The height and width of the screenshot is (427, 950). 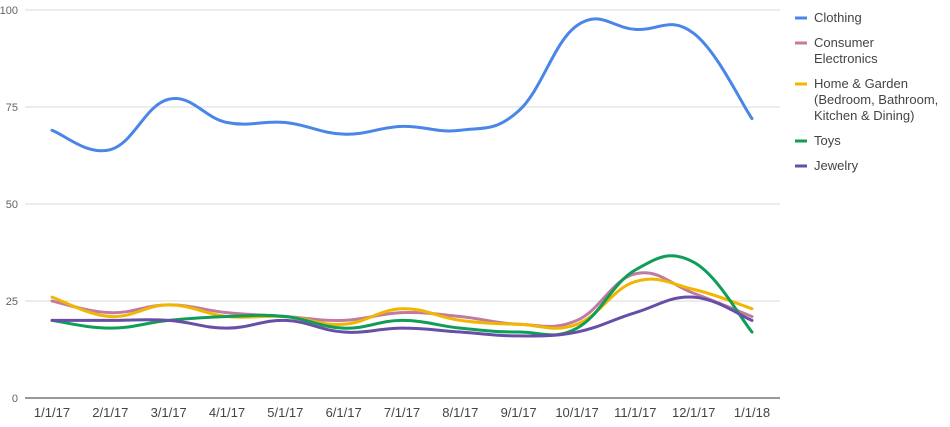 I want to click on legend-label: Electronics, so click(x=846, y=58).